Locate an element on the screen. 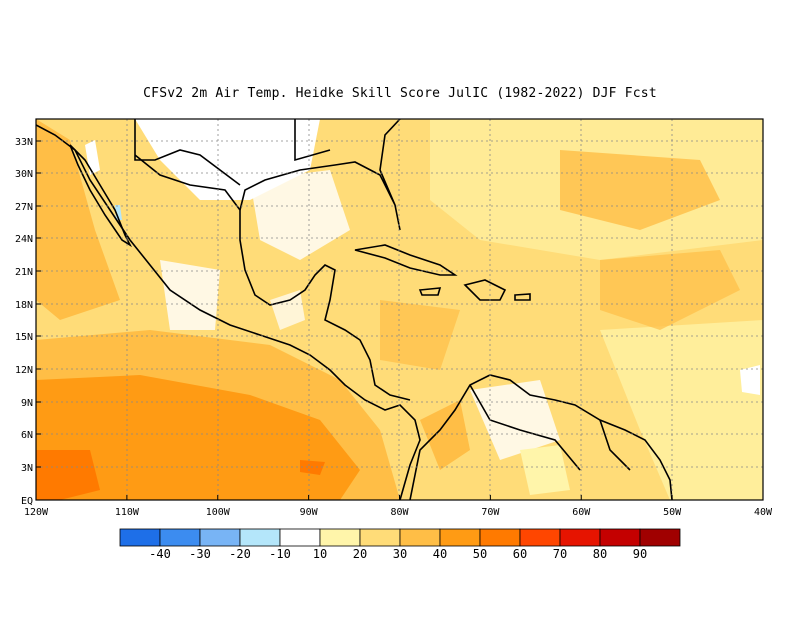  lat-tick-label: 9N is located at coordinates (27, 403).